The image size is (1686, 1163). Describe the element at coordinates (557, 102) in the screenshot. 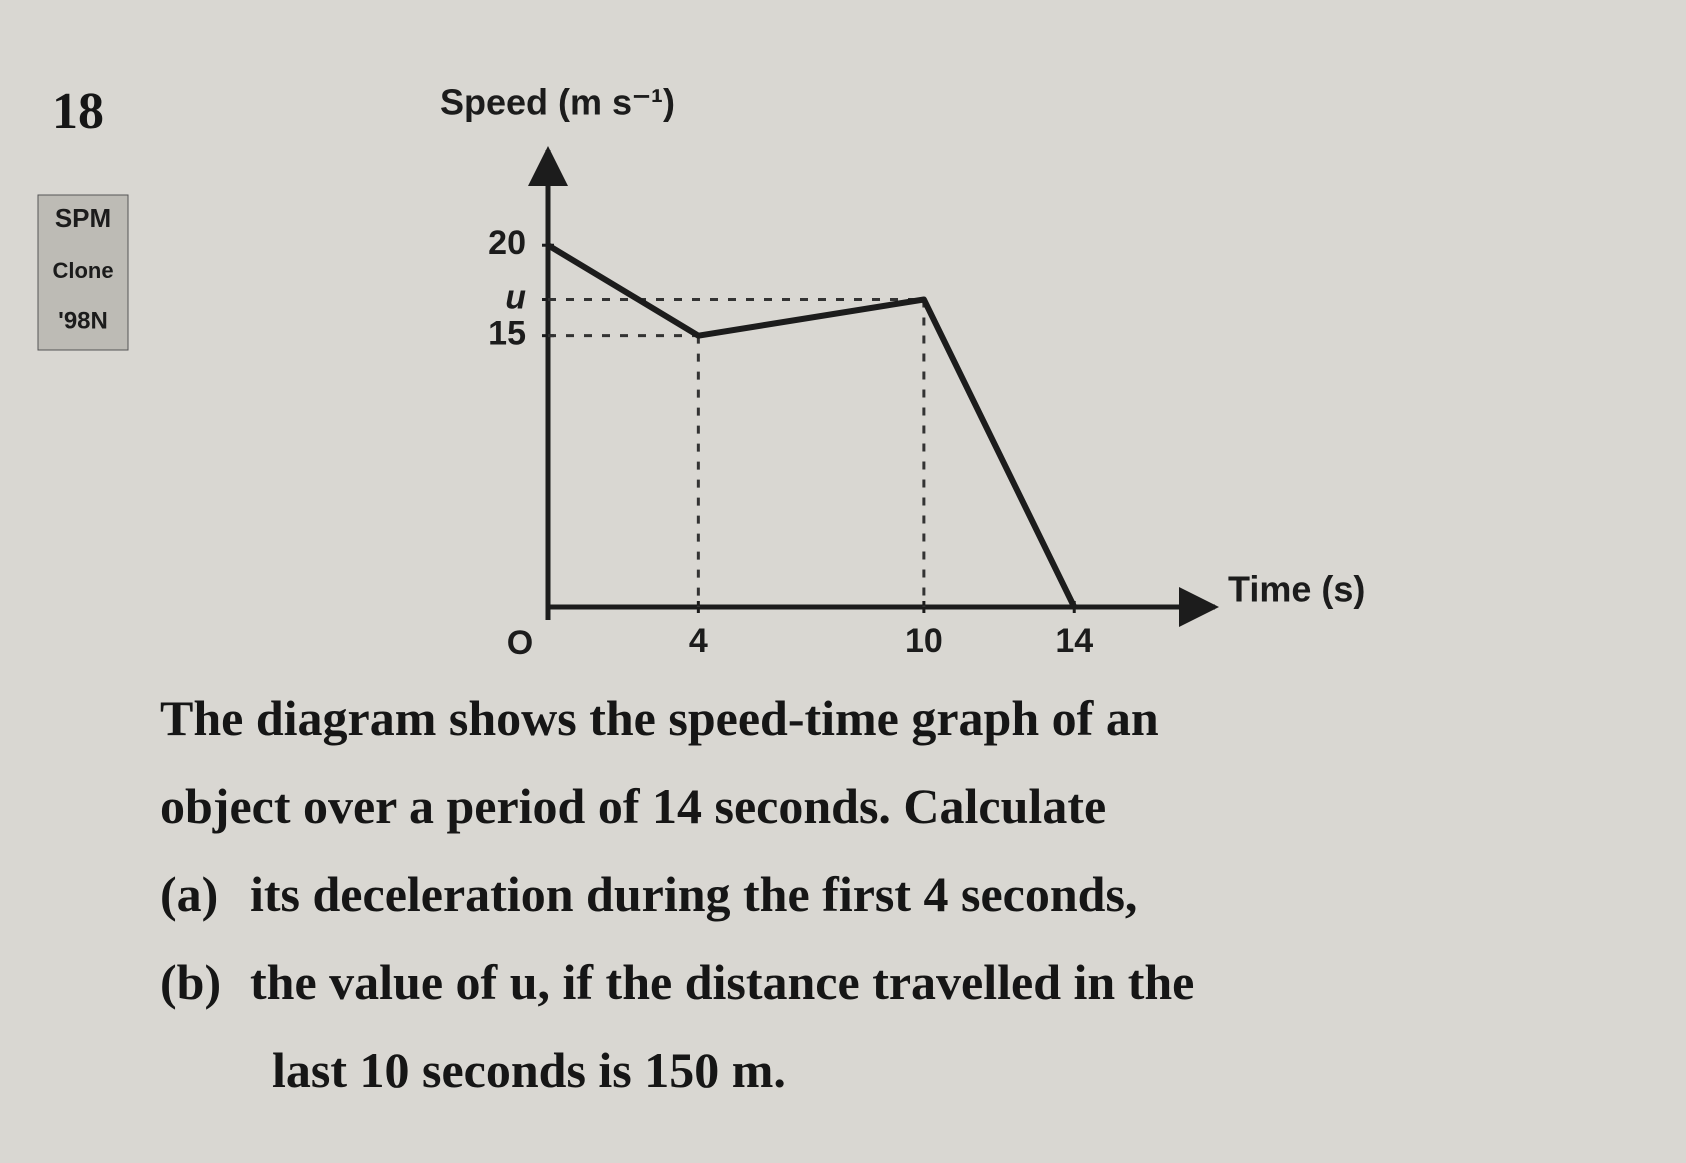

I see `y-axis-label: Speed (m s⁻¹)` at that location.